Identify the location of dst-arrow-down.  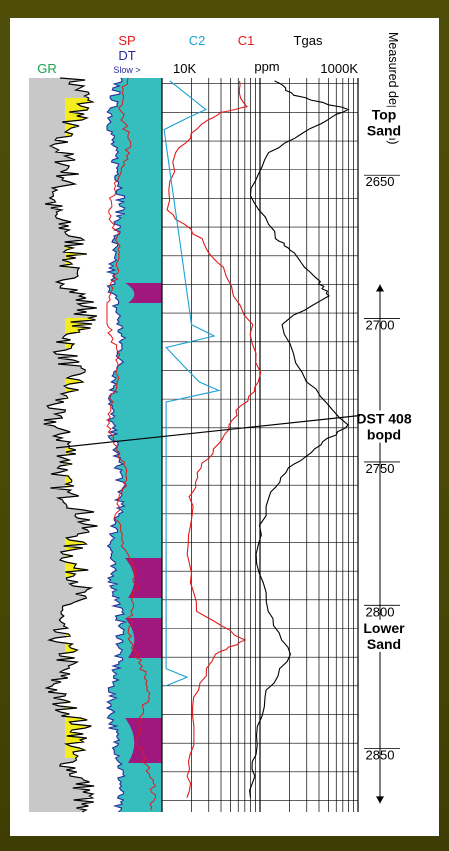
(380, 800).